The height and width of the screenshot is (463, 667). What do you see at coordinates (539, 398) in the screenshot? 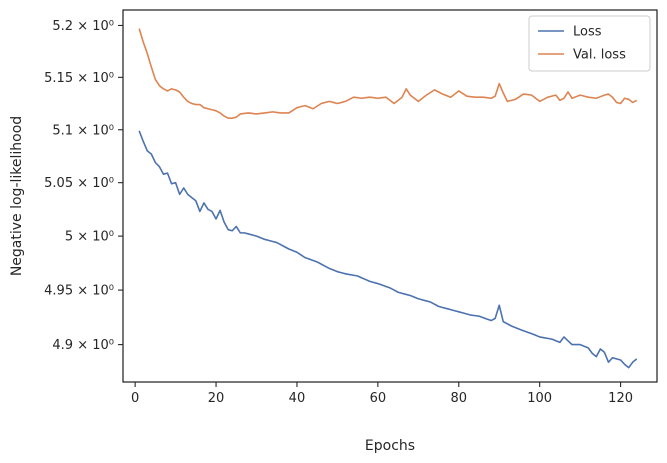
I see `x-tick-label: 100` at bounding box center [539, 398].